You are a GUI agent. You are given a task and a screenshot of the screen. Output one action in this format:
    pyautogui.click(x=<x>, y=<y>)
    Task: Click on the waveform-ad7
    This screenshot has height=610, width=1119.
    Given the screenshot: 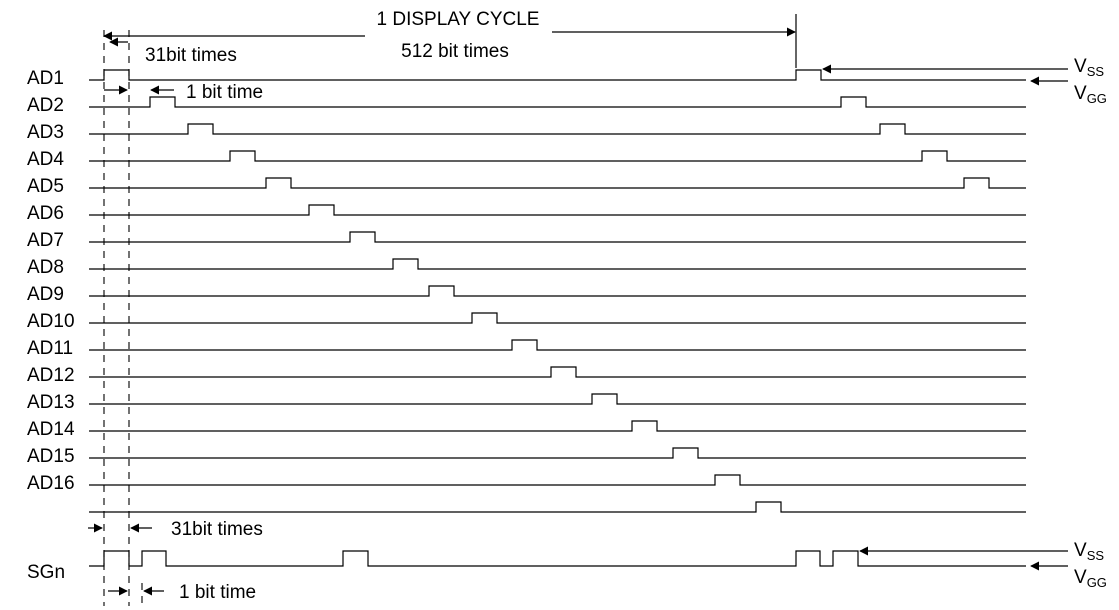 What is the action you would take?
    pyautogui.click(x=557, y=237)
    